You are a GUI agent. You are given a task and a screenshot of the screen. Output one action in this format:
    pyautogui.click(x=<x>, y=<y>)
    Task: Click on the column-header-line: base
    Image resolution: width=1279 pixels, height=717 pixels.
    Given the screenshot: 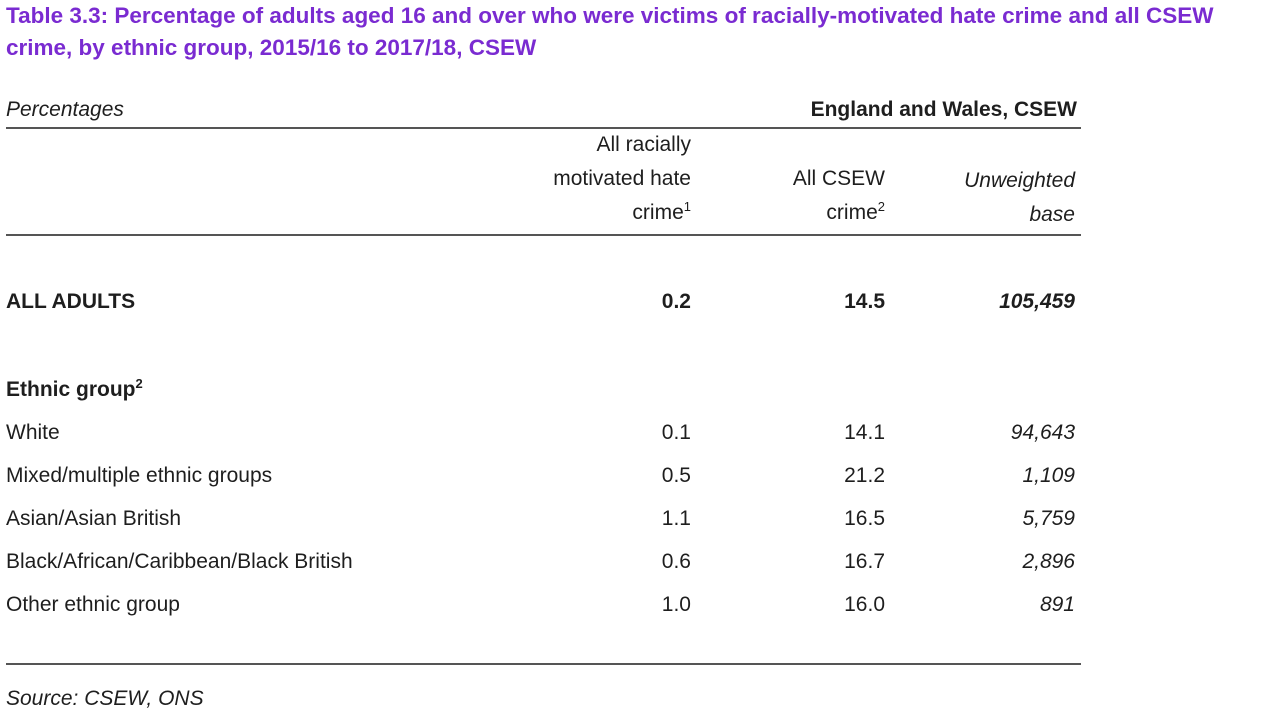 What is the action you would take?
    pyautogui.click(x=1052, y=214)
    